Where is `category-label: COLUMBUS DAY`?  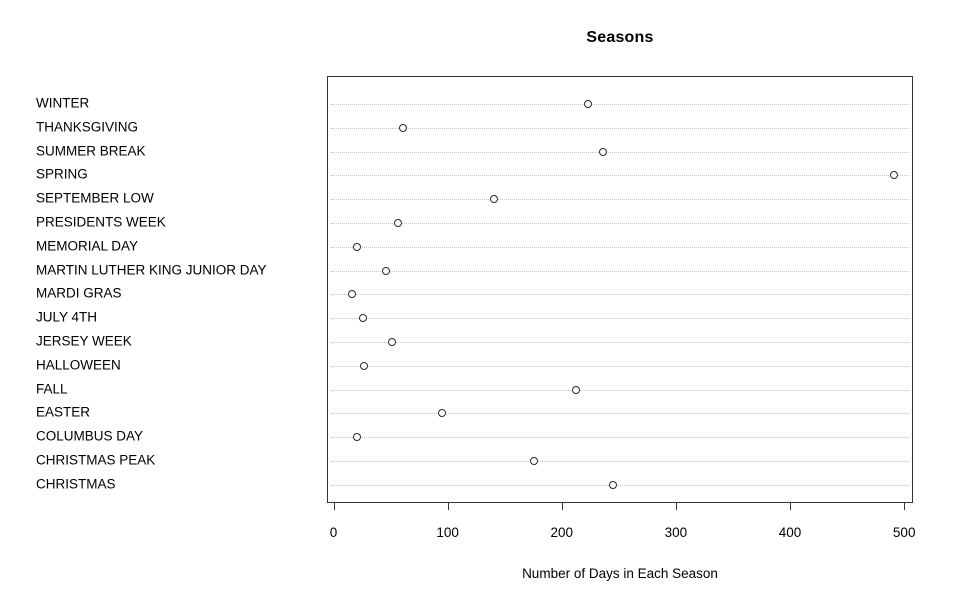 category-label: COLUMBUS DAY is located at coordinates (90, 436).